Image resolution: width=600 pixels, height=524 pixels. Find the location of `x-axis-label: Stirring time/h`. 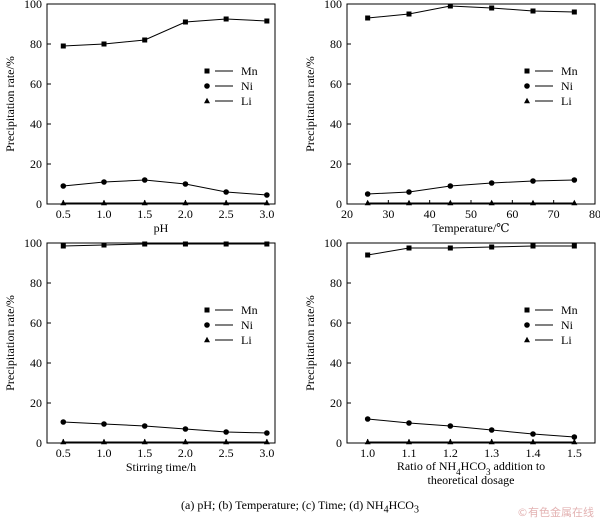

x-axis-label: Stirring time/h is located at coordinates (161, 467).